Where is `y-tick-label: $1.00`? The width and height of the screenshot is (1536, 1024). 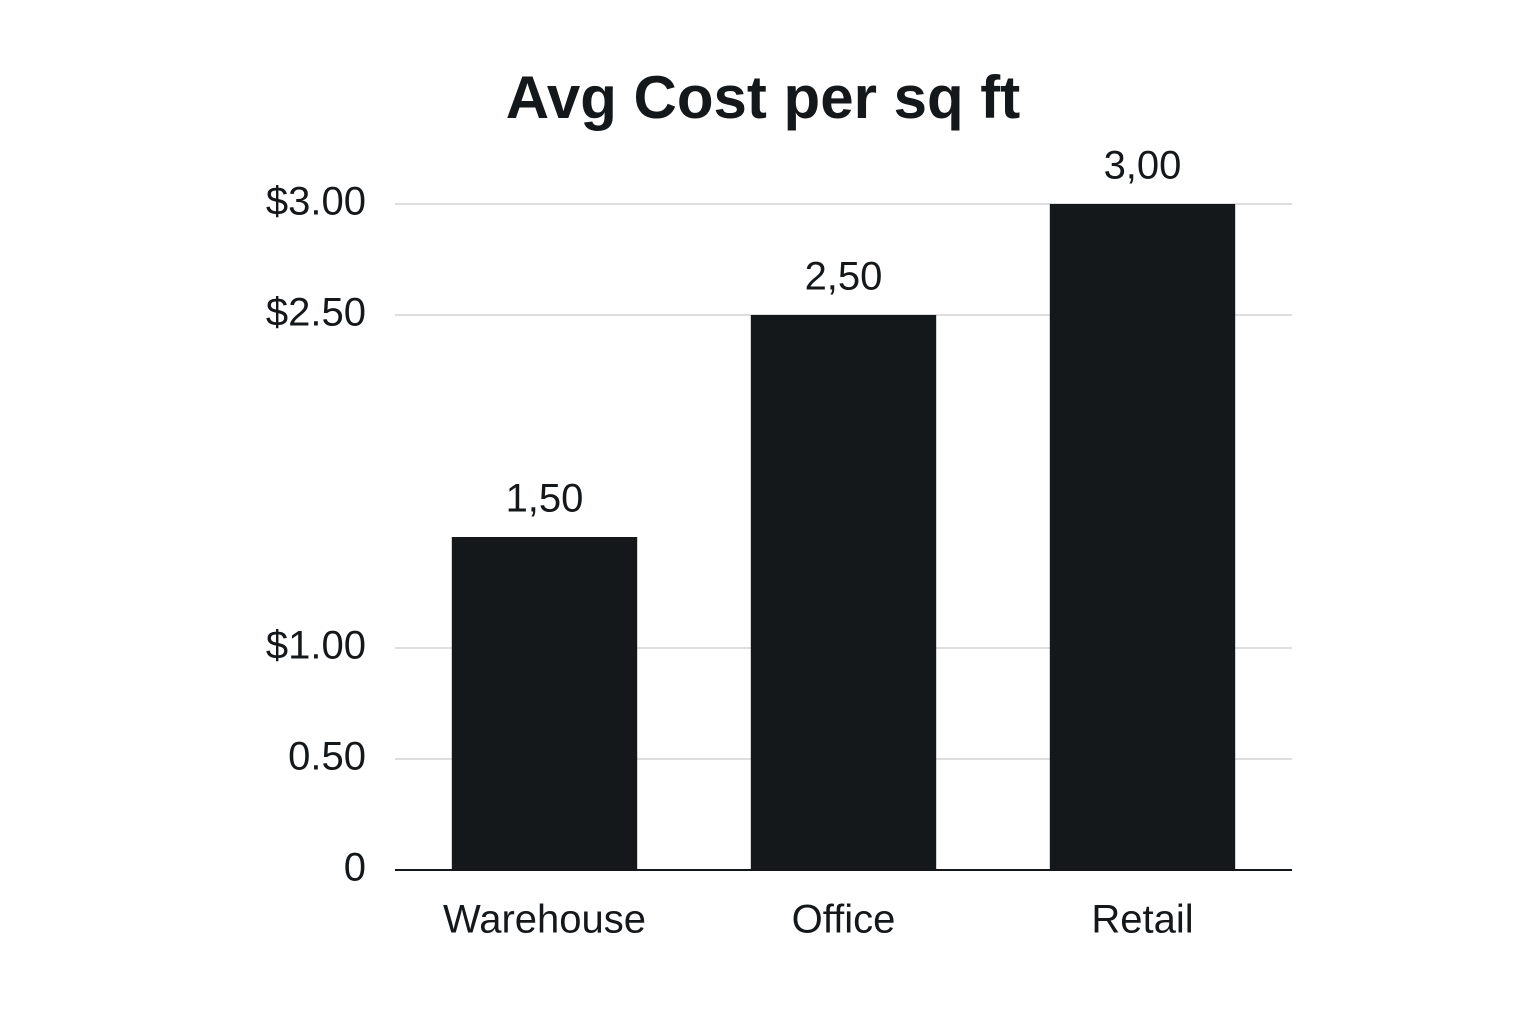
y-tick-label: $1.00 is located at coordinates (316, 646).